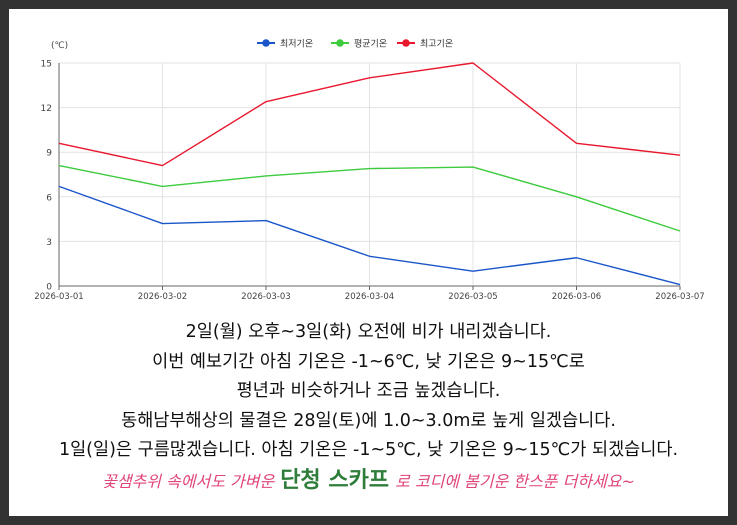  Describe the element at coordinates (49, 198) in the screenshot. I see `y-tick-label: 6` at that location.